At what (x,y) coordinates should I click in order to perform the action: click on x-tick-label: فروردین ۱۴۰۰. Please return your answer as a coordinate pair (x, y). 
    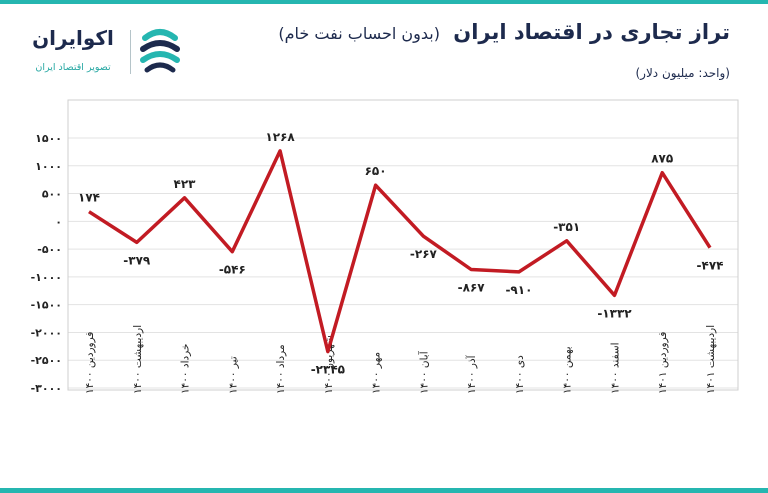
    Looking at the image, I should click on (90, 363).